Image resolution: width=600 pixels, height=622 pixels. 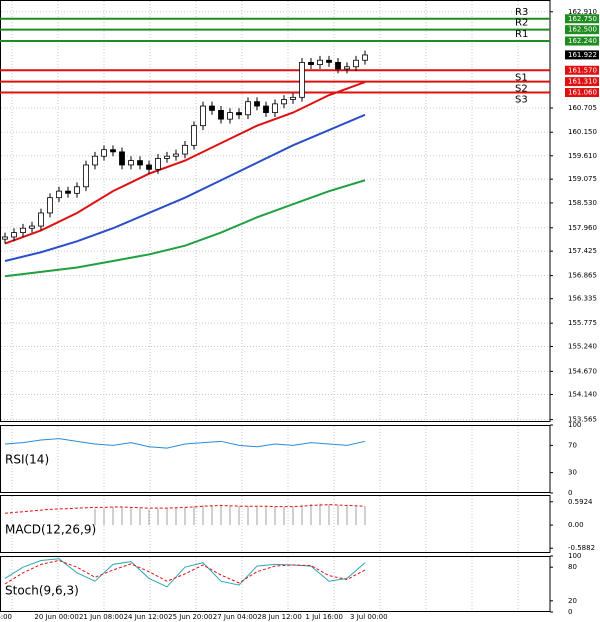 What do you see at coordinates (521, 23) in the screenshot?
I see `level-name: R2` at bounding box center [521, 23].